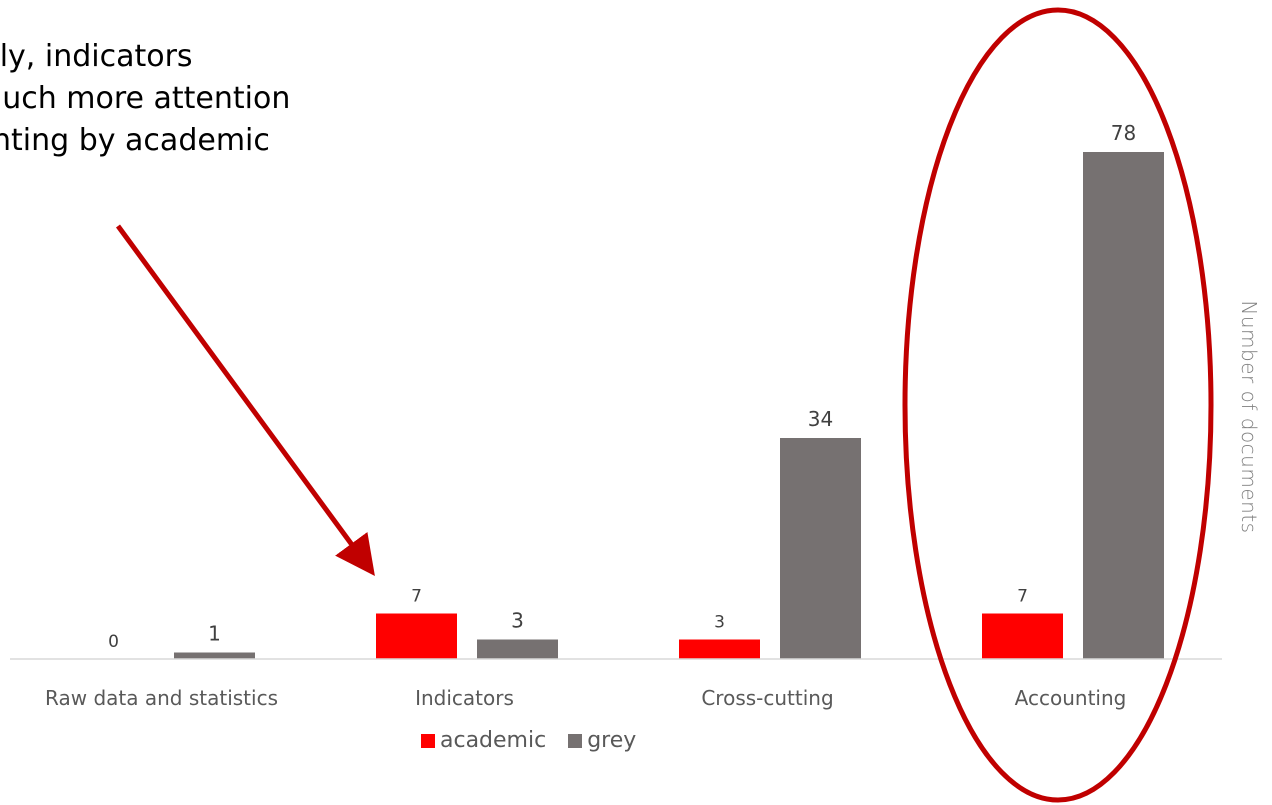  What do you see at coordinates (820, 548) in the screenshot?
I see `bar-grey-cross-cutting` at bounding box center [820, 548].